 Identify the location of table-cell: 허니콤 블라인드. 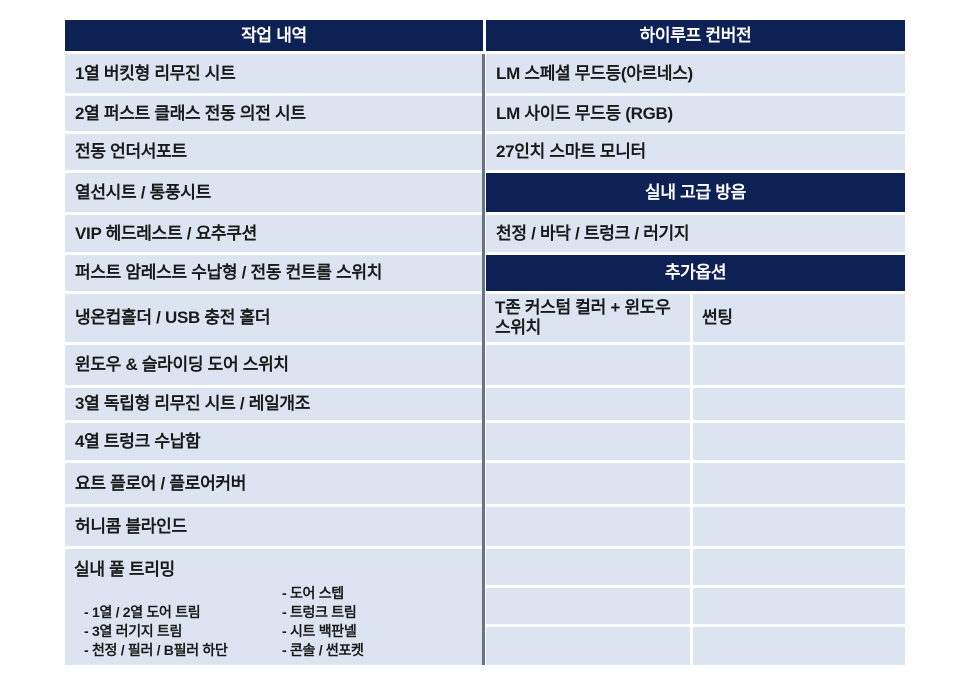
(274, 526).